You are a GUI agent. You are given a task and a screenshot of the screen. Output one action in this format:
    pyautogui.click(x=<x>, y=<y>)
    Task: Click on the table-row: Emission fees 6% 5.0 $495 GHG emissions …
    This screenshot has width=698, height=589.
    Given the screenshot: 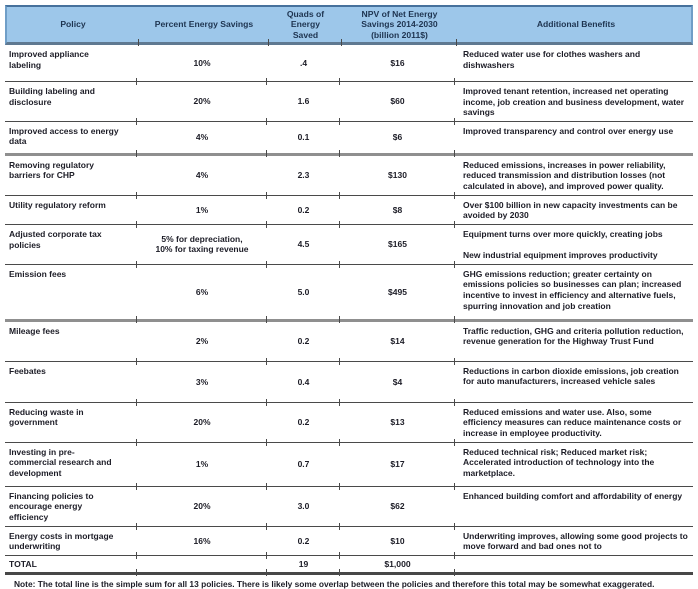 What is the action you would take?
    pyautogui.click(x=349, y=294)
    